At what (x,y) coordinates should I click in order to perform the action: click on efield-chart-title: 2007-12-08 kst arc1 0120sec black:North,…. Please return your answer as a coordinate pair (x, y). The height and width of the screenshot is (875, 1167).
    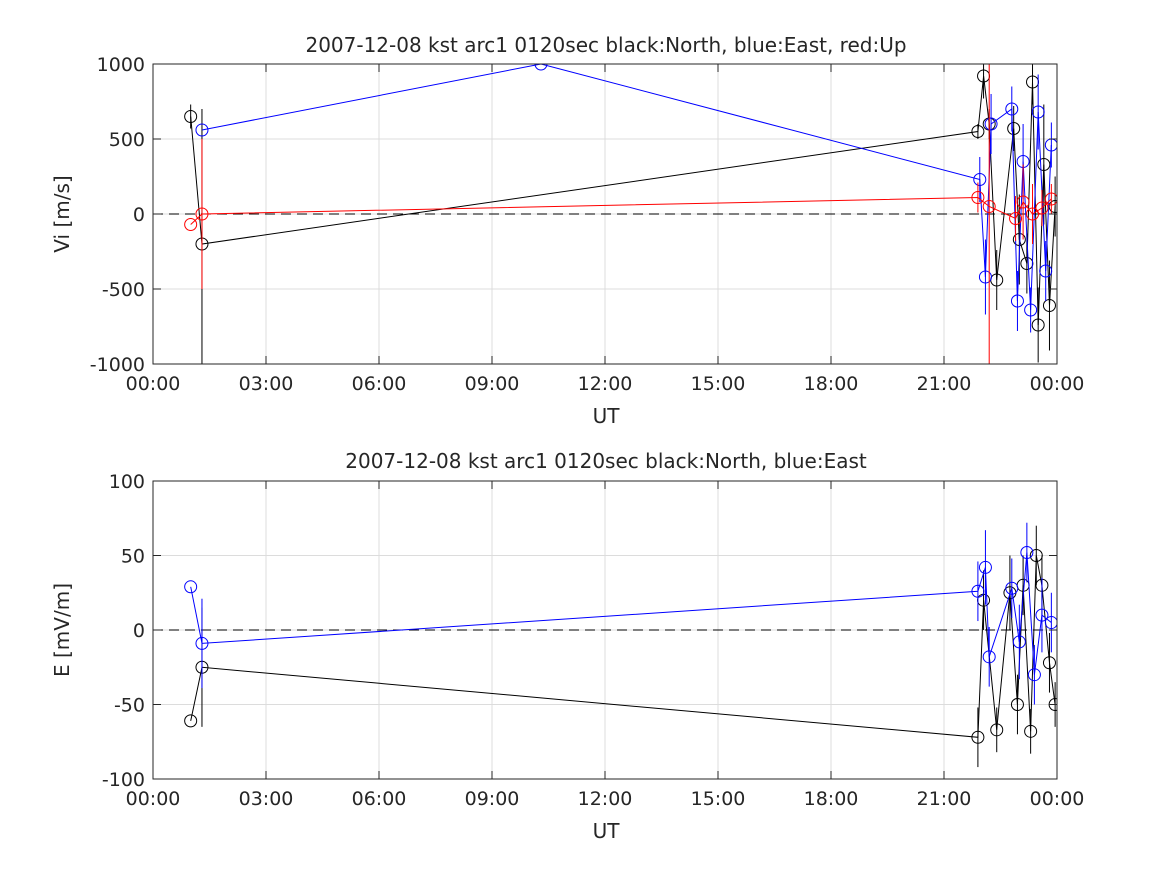
    Looking at the image, I should click on (606, 461).